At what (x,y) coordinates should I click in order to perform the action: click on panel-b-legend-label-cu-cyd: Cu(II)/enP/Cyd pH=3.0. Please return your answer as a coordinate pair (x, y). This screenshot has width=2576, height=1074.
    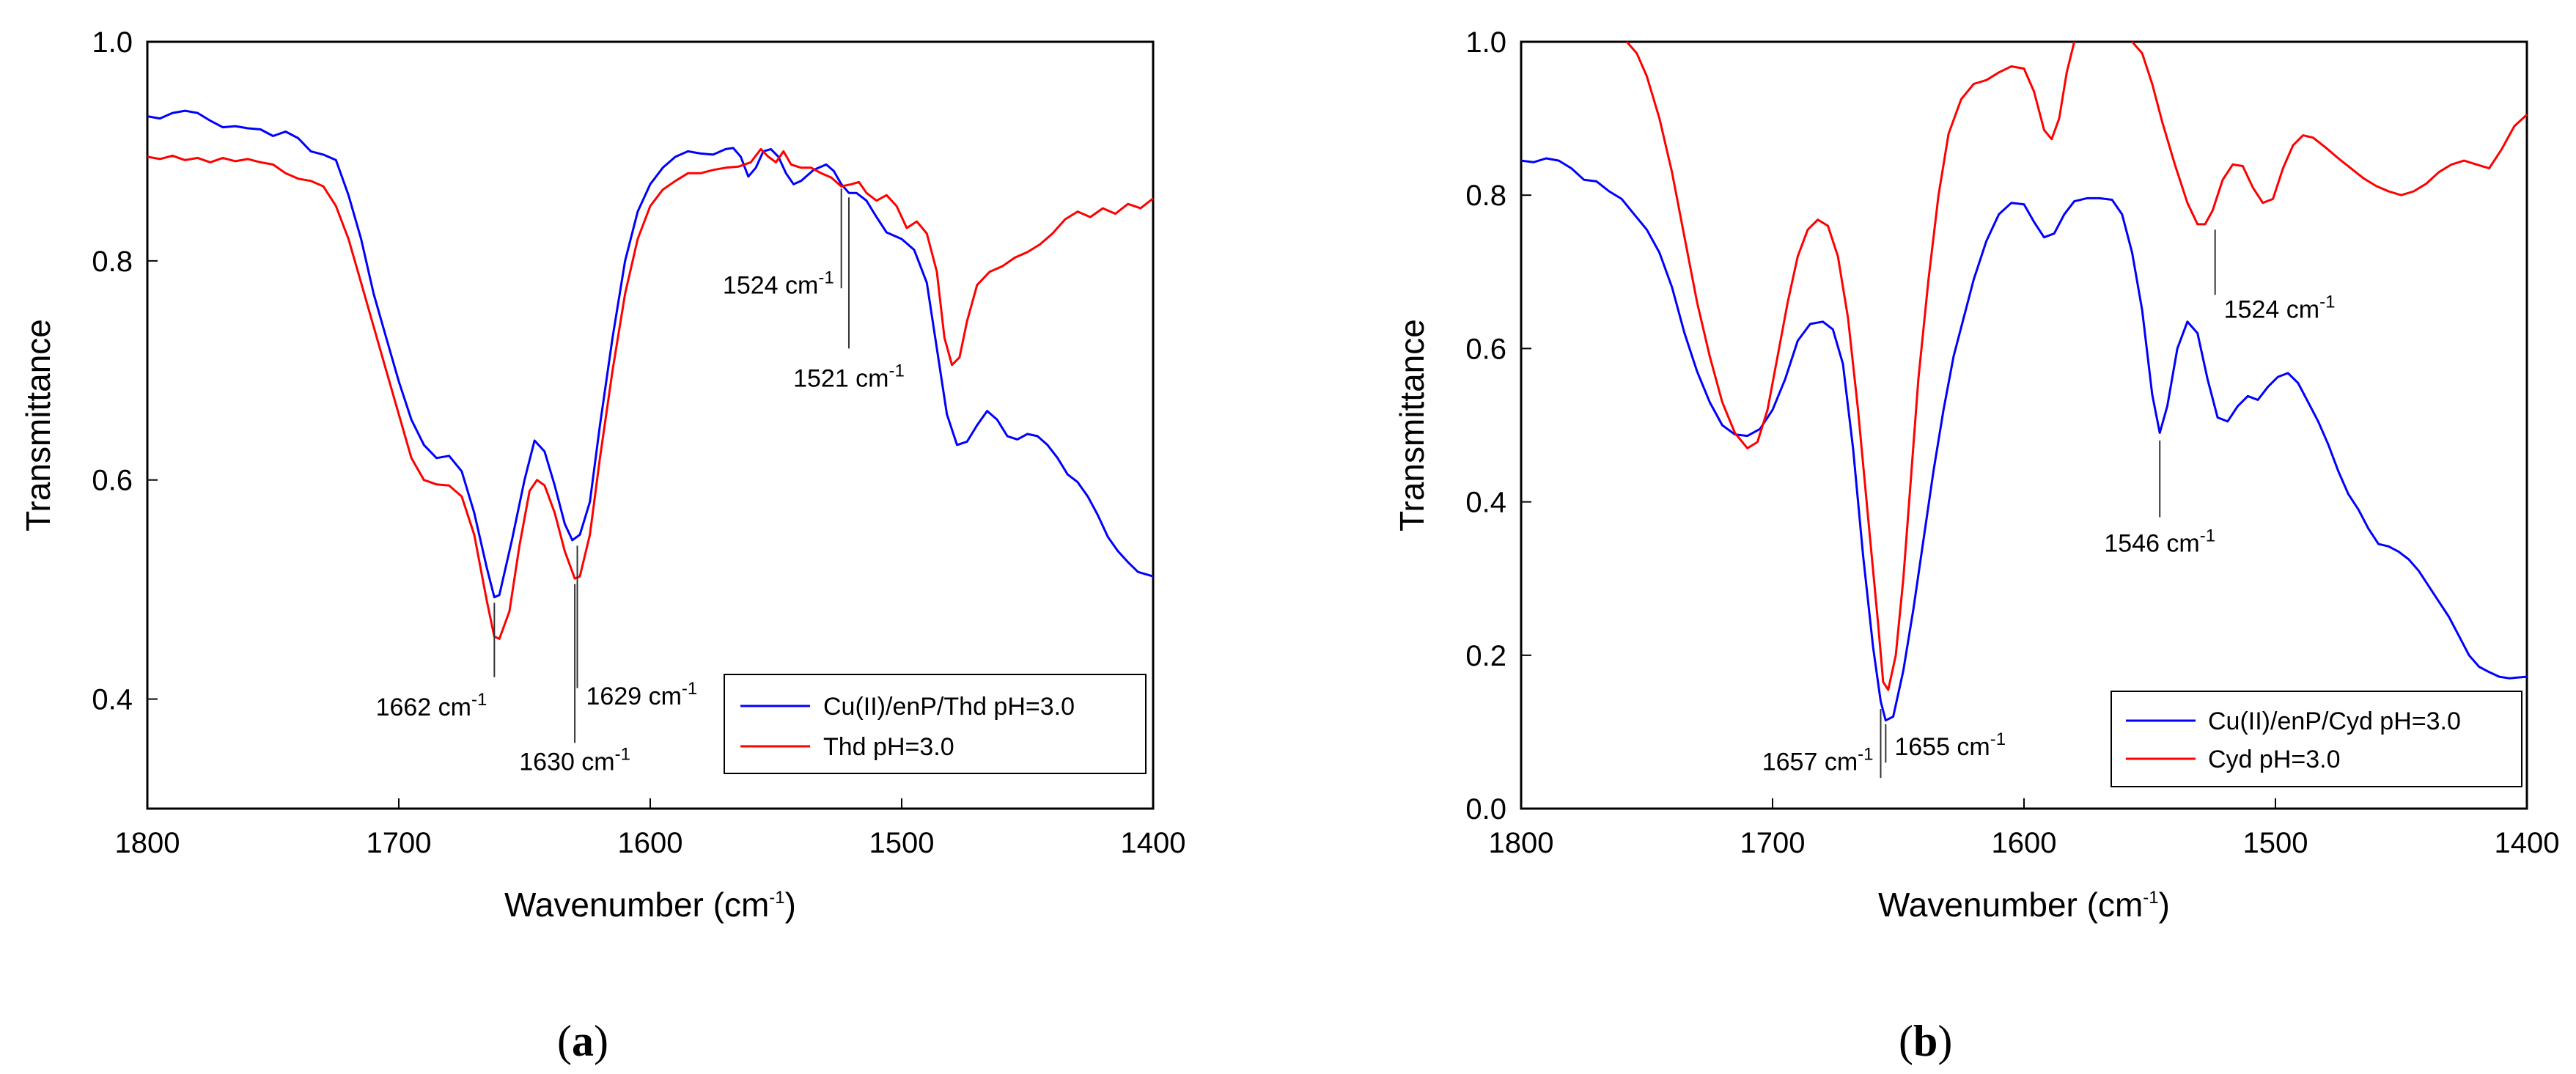
    Looking at the image, I should click on (2334, 721).